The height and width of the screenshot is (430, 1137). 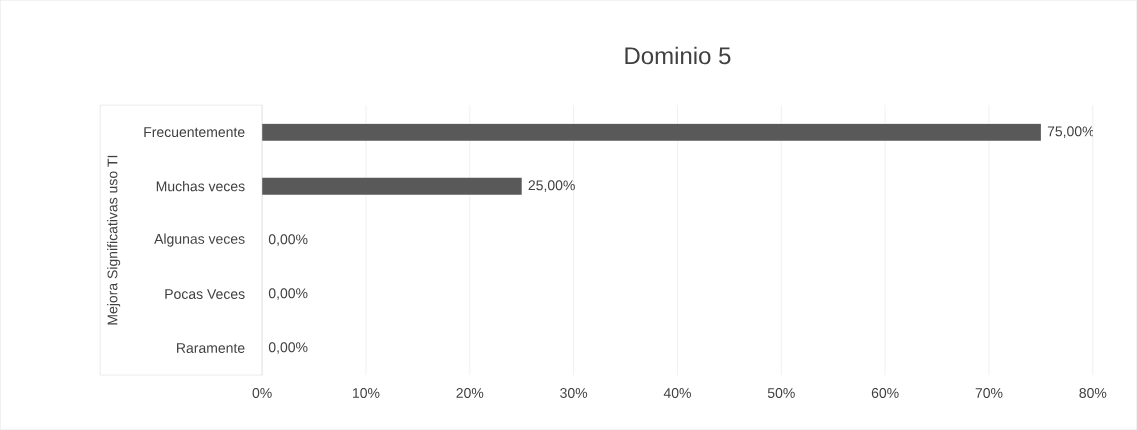 I want to click on y-tick-label: Muchas veces, so click(x=200, y=186).